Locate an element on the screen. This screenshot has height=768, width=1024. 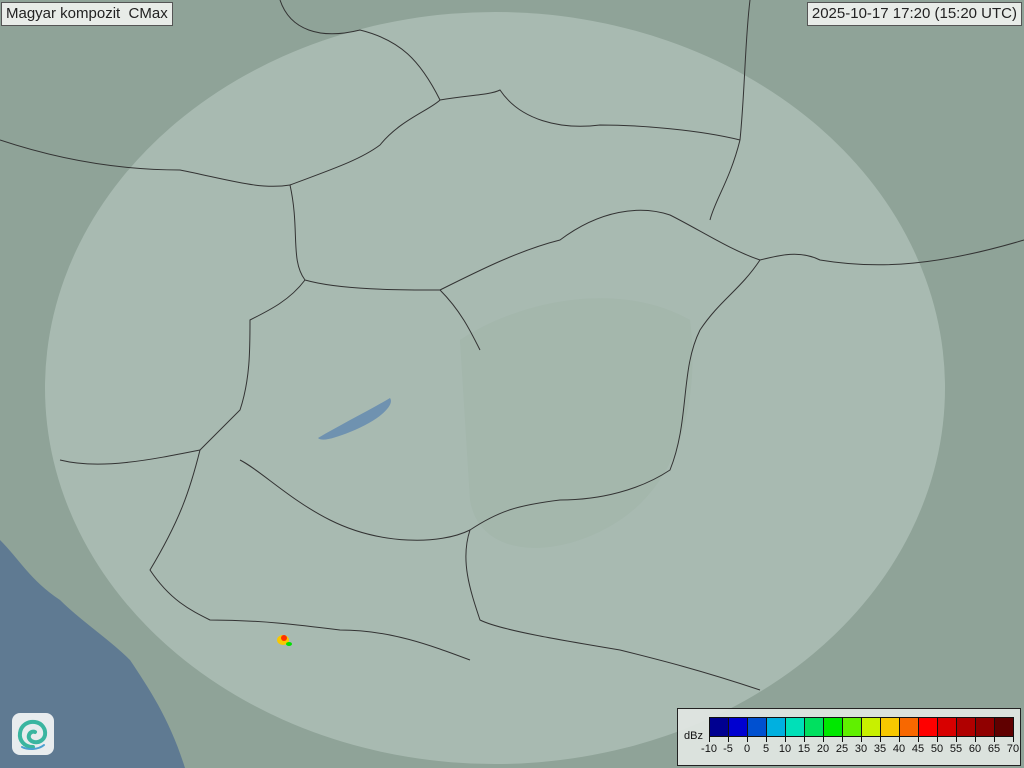
timestamp: 2025-10-17 17:20 (15:20 UTC) is located at coordinates (914, 14).